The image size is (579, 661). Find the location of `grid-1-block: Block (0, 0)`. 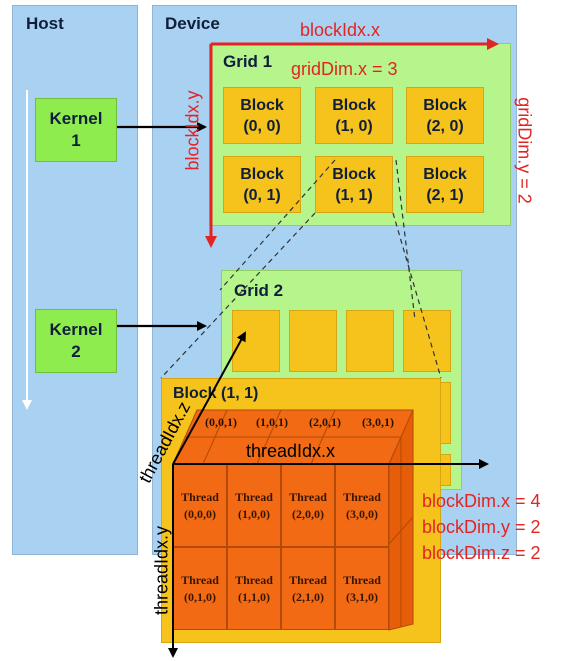

grid-1-block: Block (0, 0) is located at coordinates (262, 115).